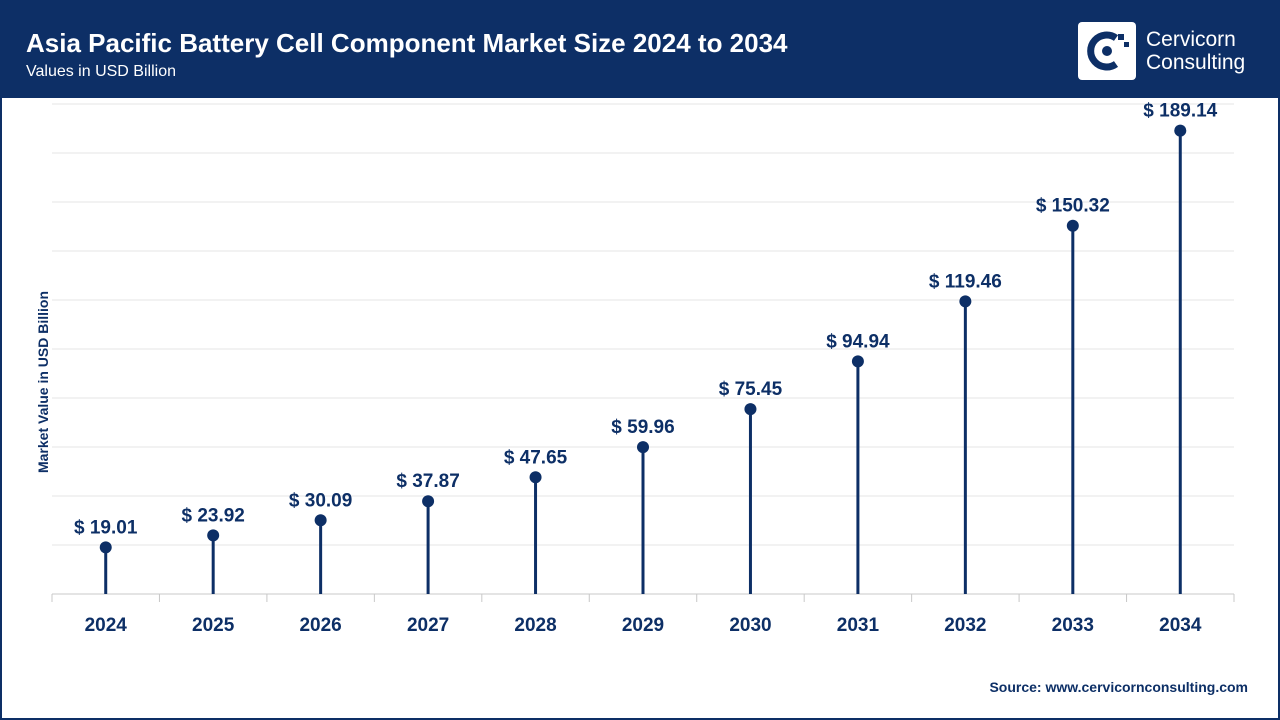  What do you see at coordinates (106, 625) in the screenshot?
I see `x-tick-label: 2024` at bounding box center [106, 625].